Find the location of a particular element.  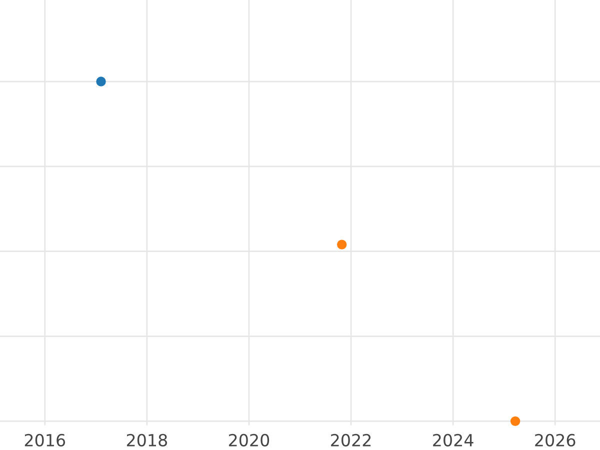

x-tick-label: 2022 is located at coordinates (351, 440).